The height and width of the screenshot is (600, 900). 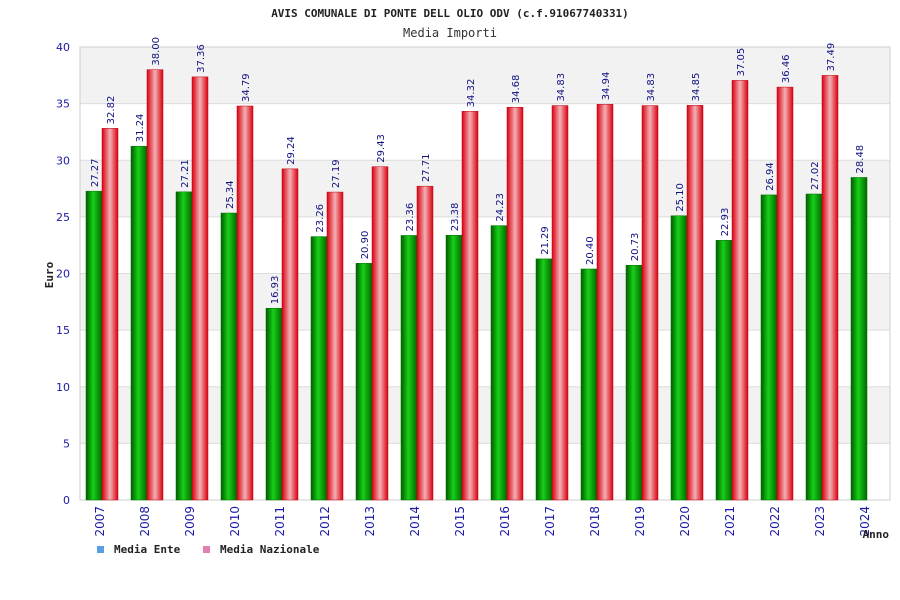 What do you see at coordinates (786, 68) in the screenshot?
I see `value-label: 36.46` at bounding box center [786, 68].